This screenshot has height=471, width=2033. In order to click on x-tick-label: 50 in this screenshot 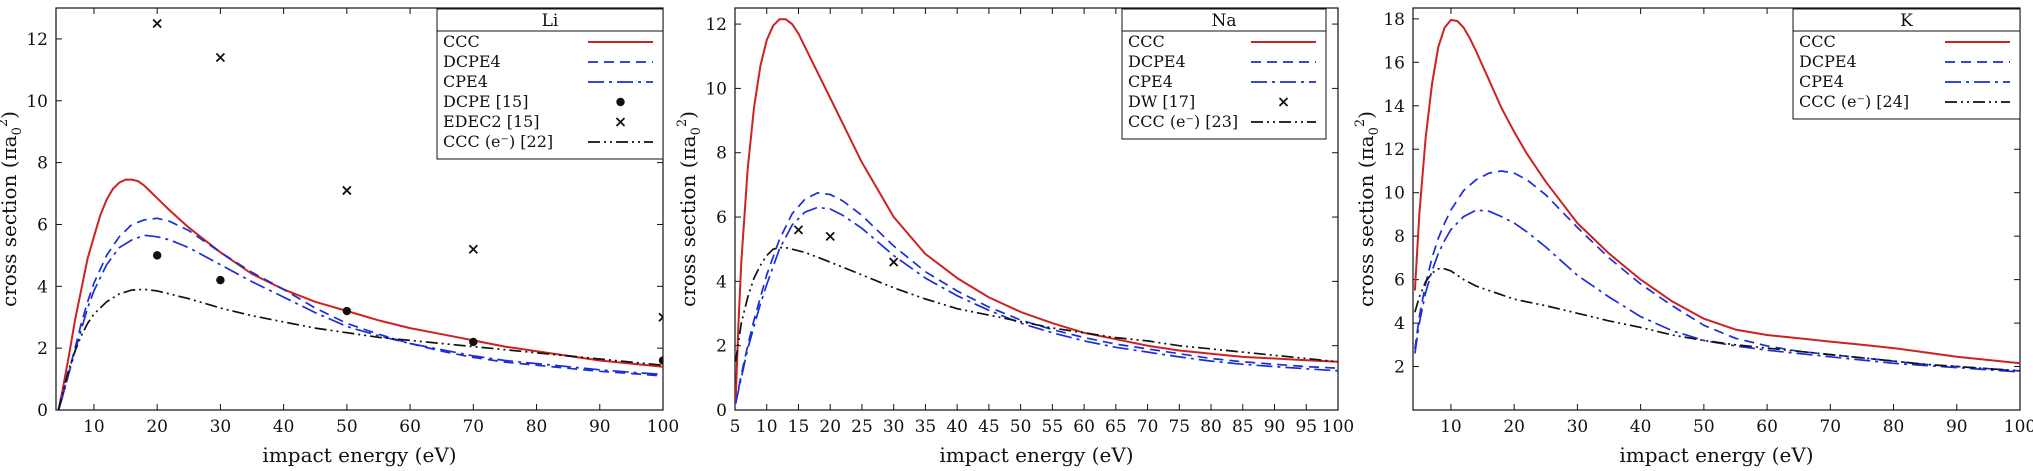, I will do `click(1021, 427)`.